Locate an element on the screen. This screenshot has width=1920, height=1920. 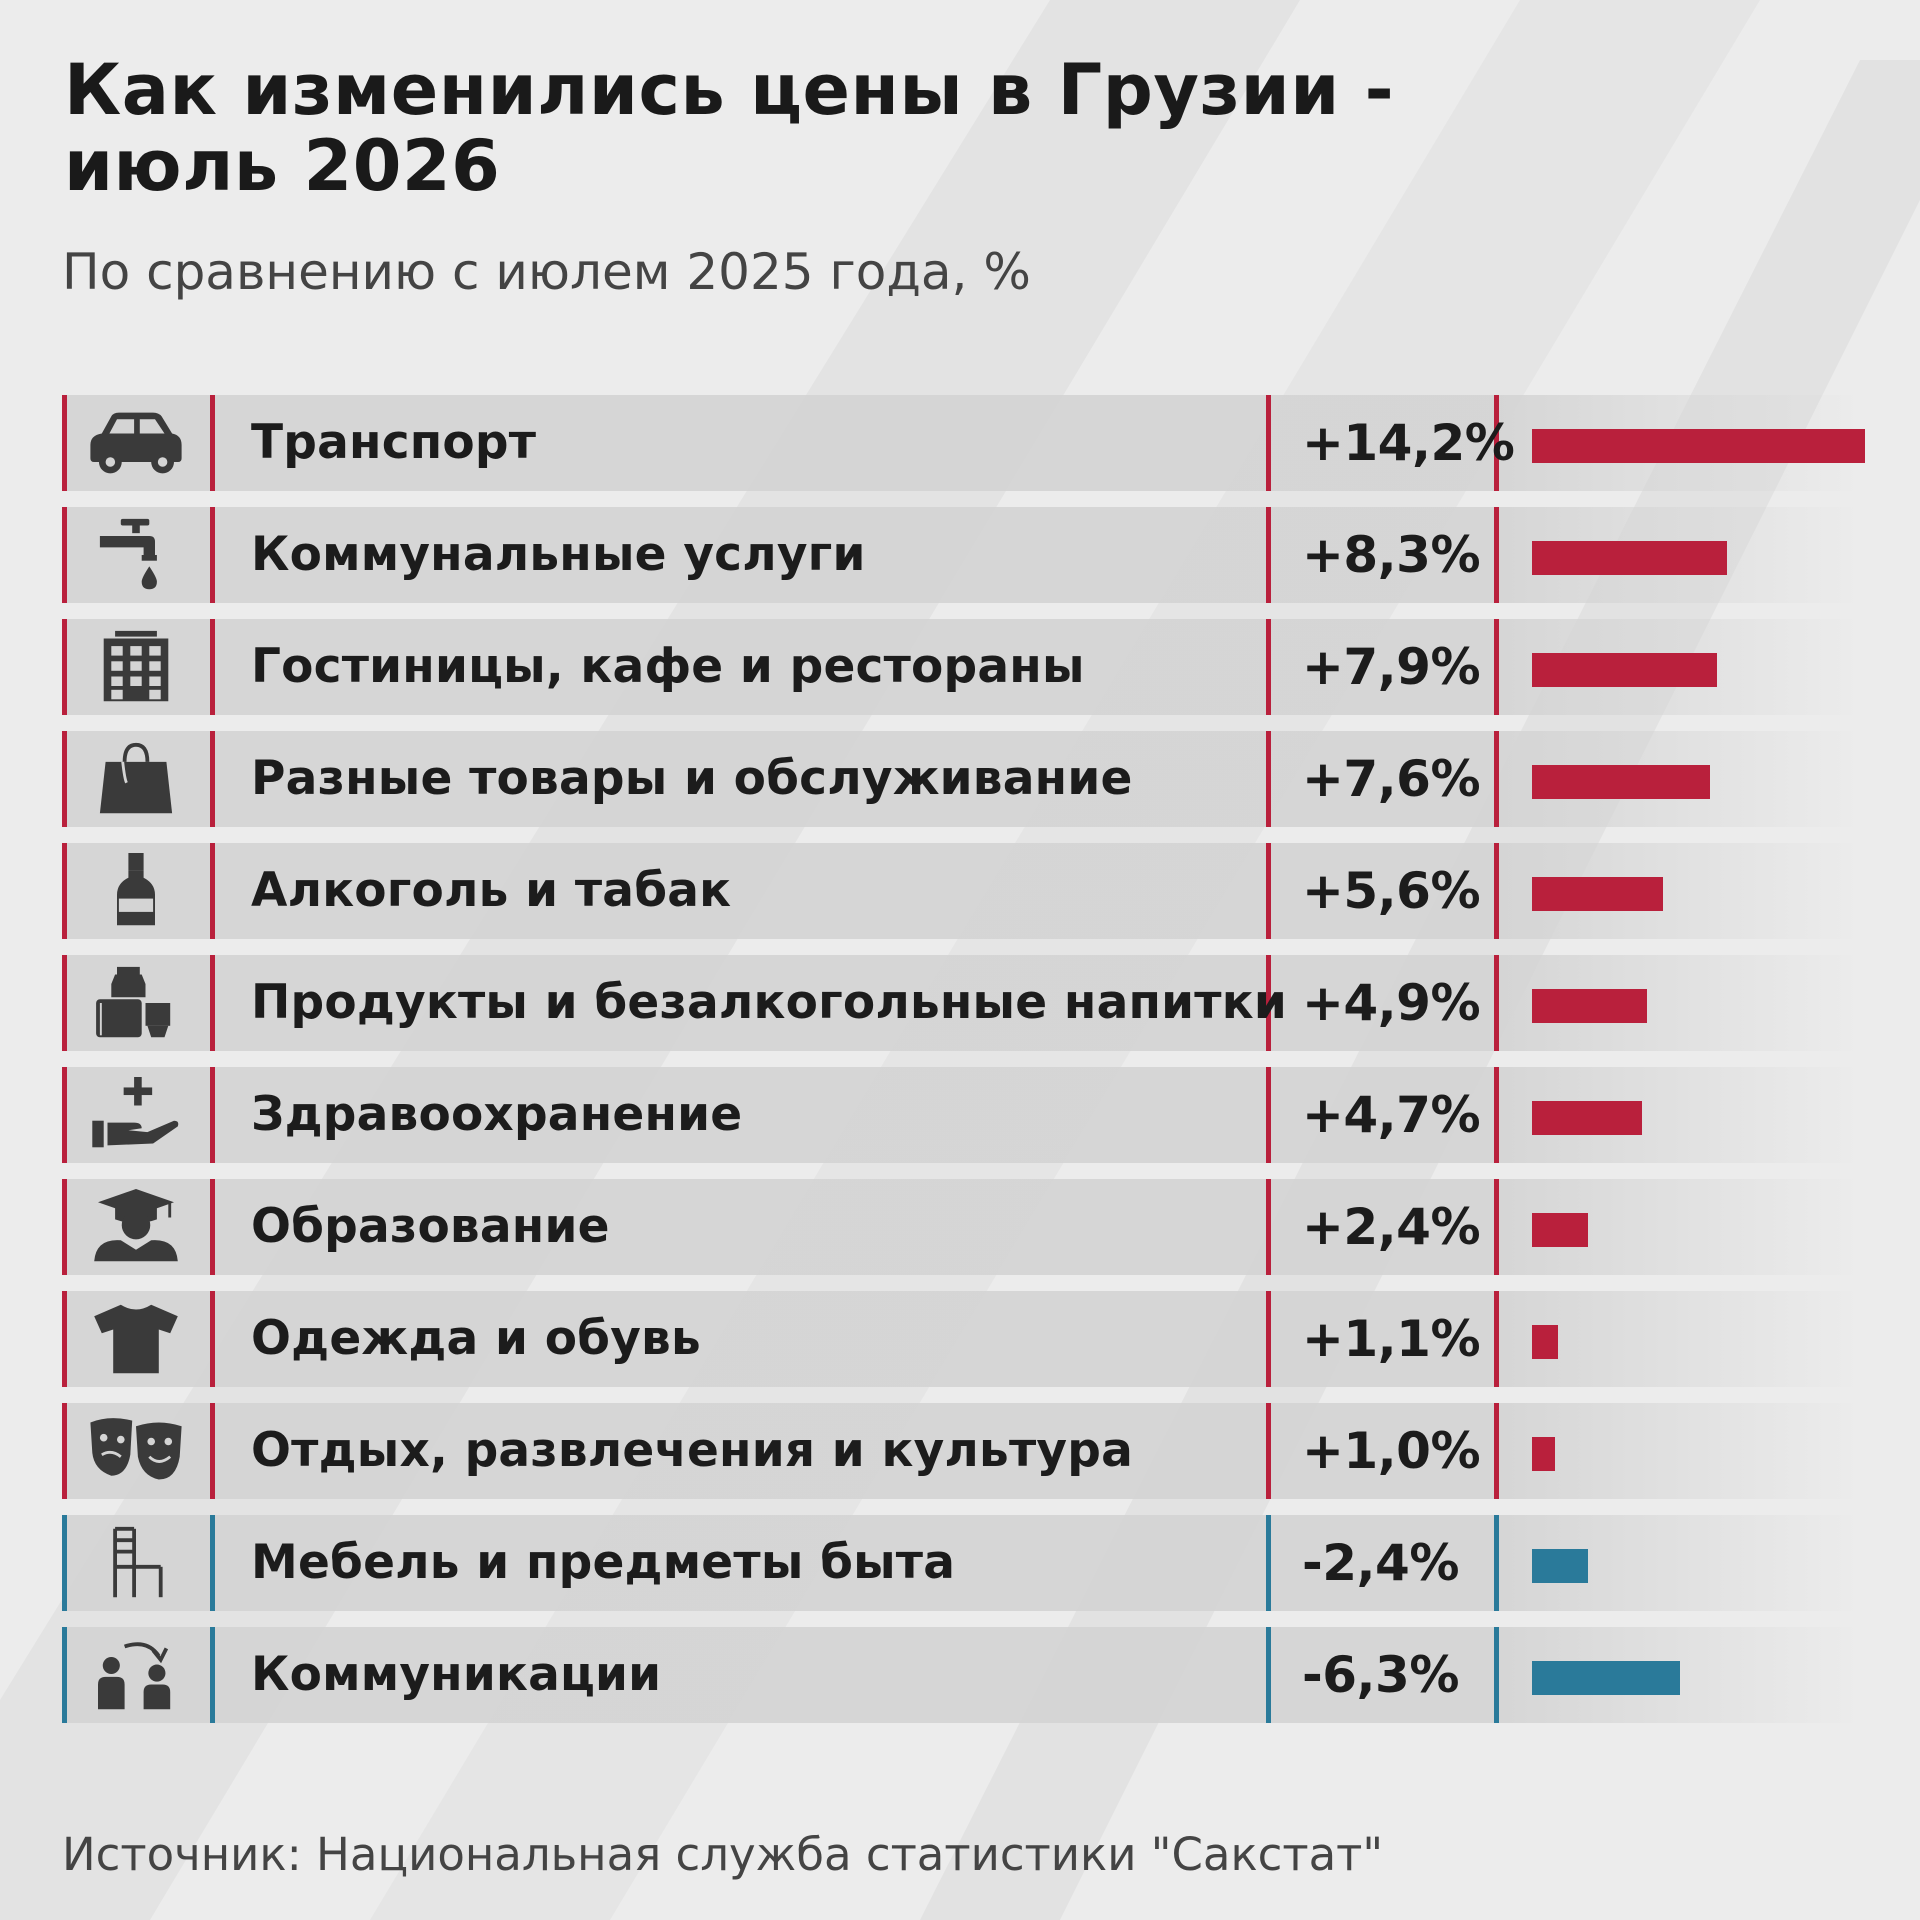
graduate-icon is located at coordinates (136, 1227).